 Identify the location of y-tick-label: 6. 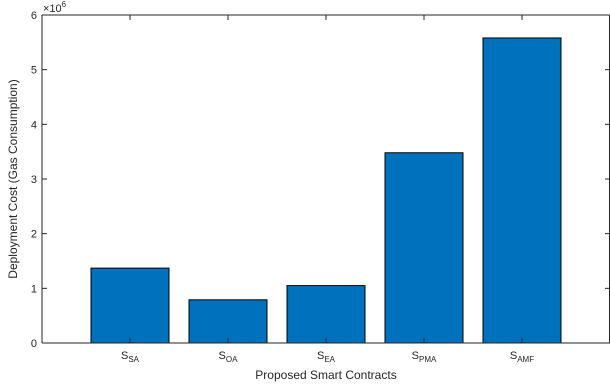
(34, 16).